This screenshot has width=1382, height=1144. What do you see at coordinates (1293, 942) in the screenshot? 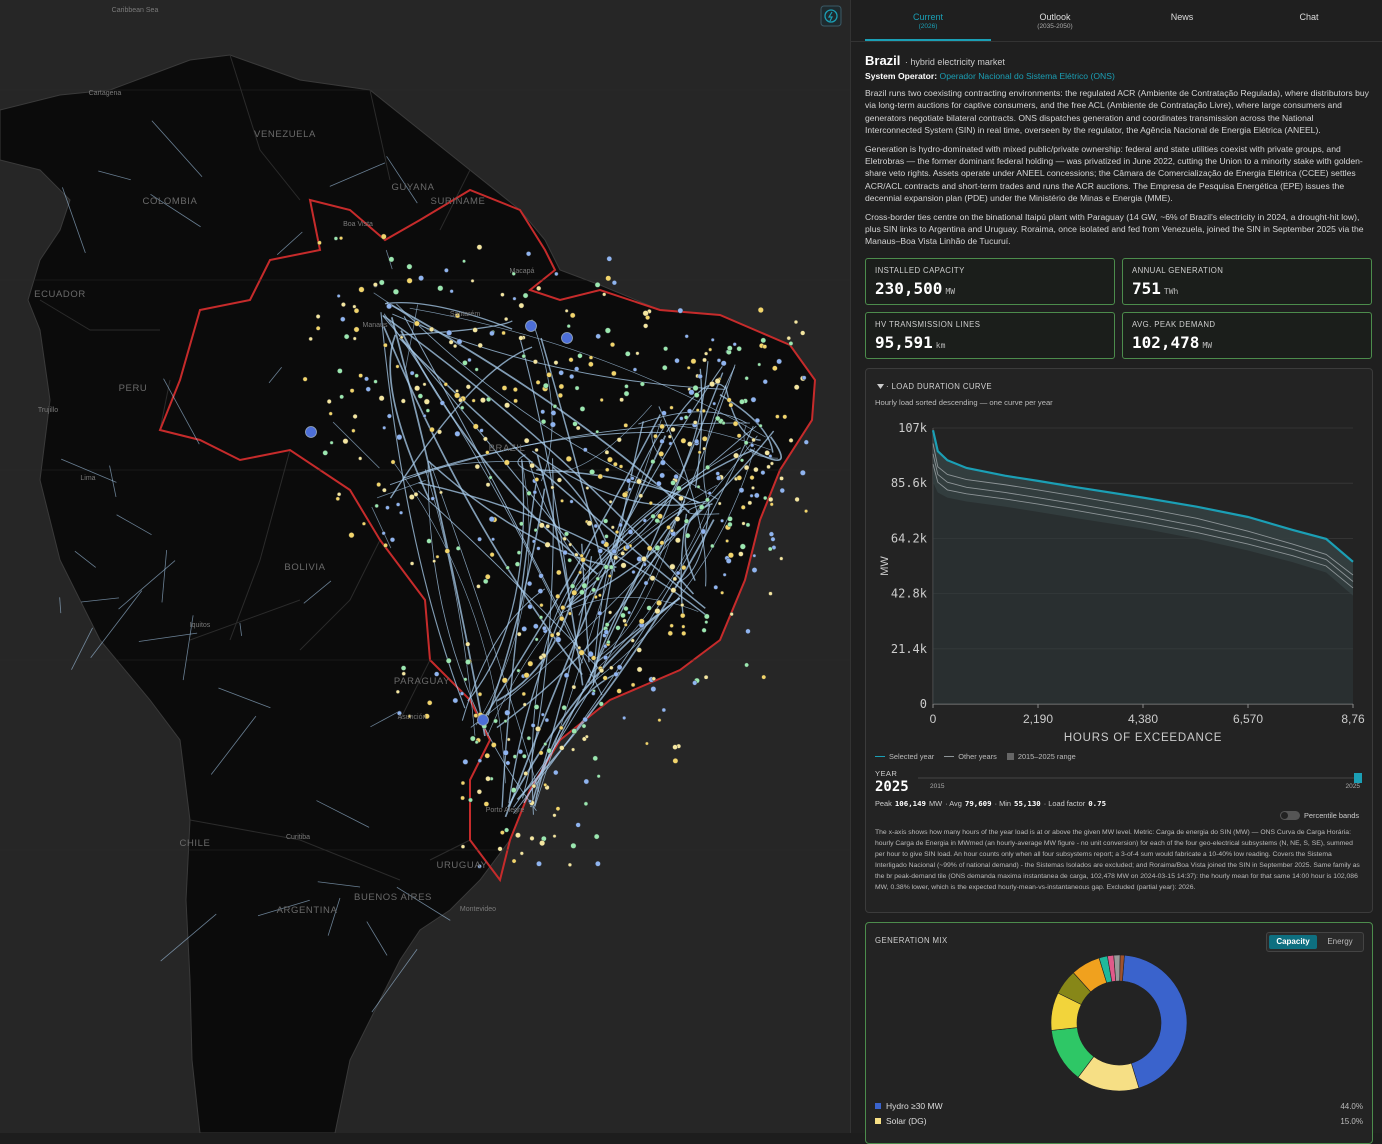
I see `mode-button: Capacity` at bounding box center [1293, 942].